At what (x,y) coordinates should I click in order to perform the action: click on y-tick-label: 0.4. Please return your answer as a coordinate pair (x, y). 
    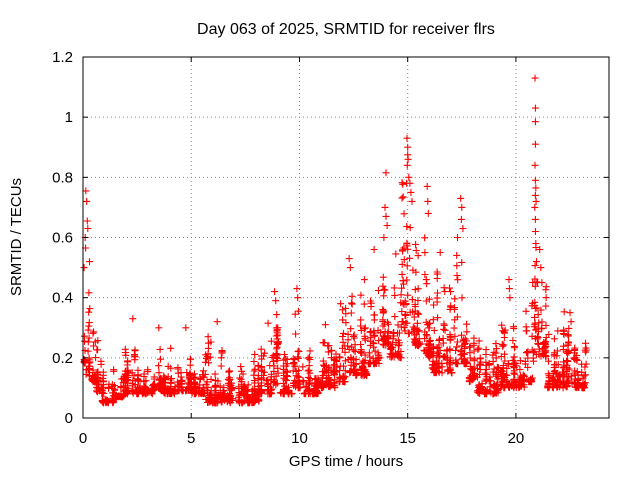
    Looking at the image, I should click on (62, 298).